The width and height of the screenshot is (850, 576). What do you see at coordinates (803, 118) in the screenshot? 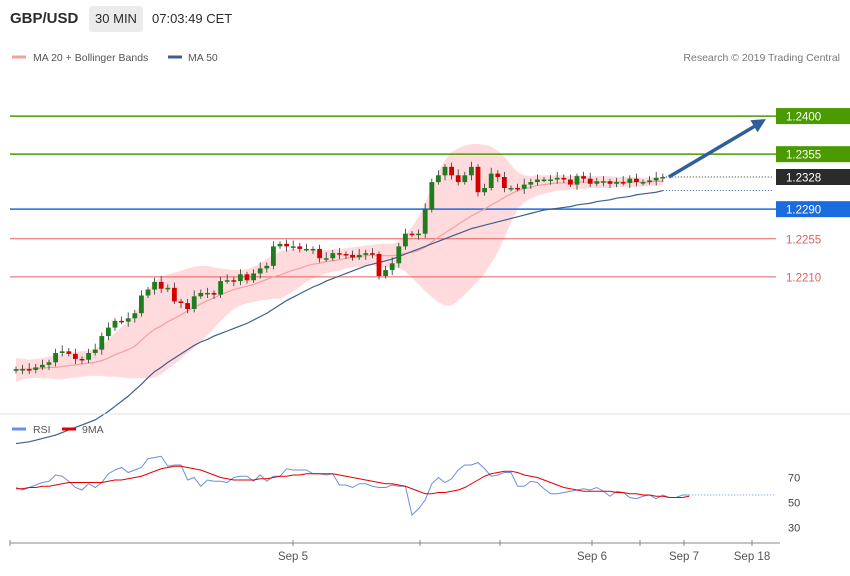
I see `level-label-1.2400: 1.2400` at bounding box center [803, 118].